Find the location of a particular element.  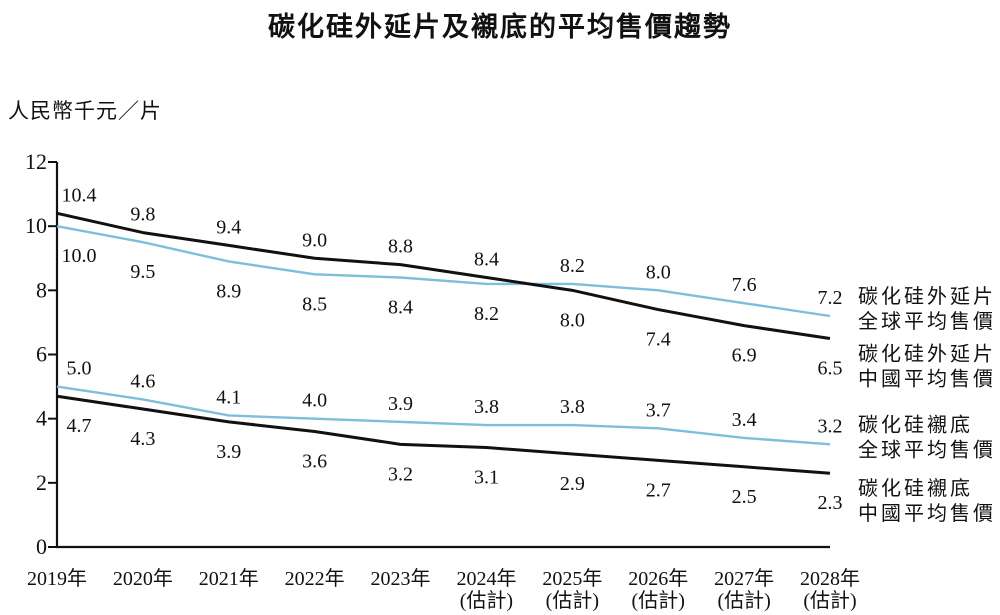

y-axis-tick-label: 8 is located at coordinates (41, 289).